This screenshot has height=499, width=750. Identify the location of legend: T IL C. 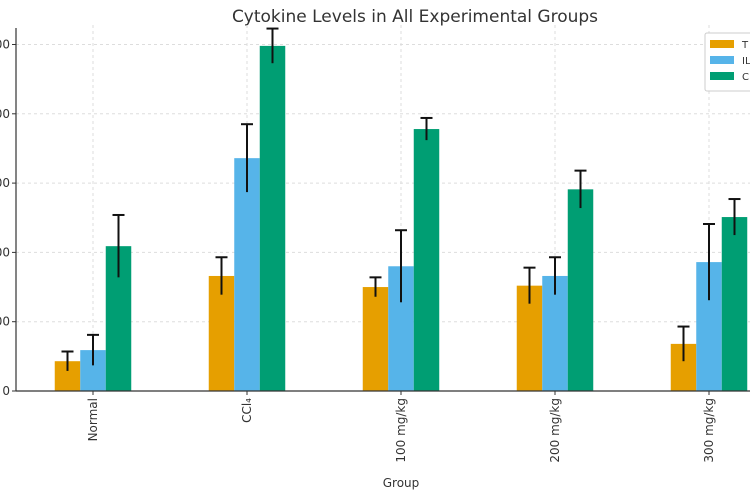
(727, 62).